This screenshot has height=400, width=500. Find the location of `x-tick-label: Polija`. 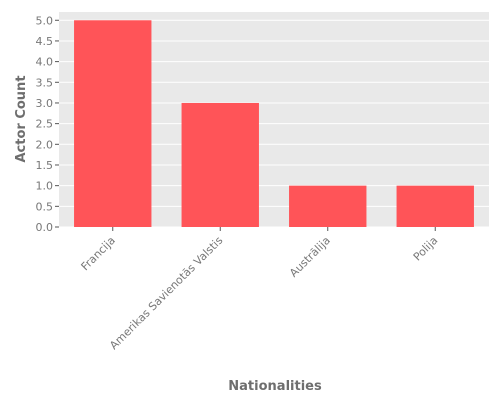

x-tick-label: Polija is located at coordinates (426, 249).